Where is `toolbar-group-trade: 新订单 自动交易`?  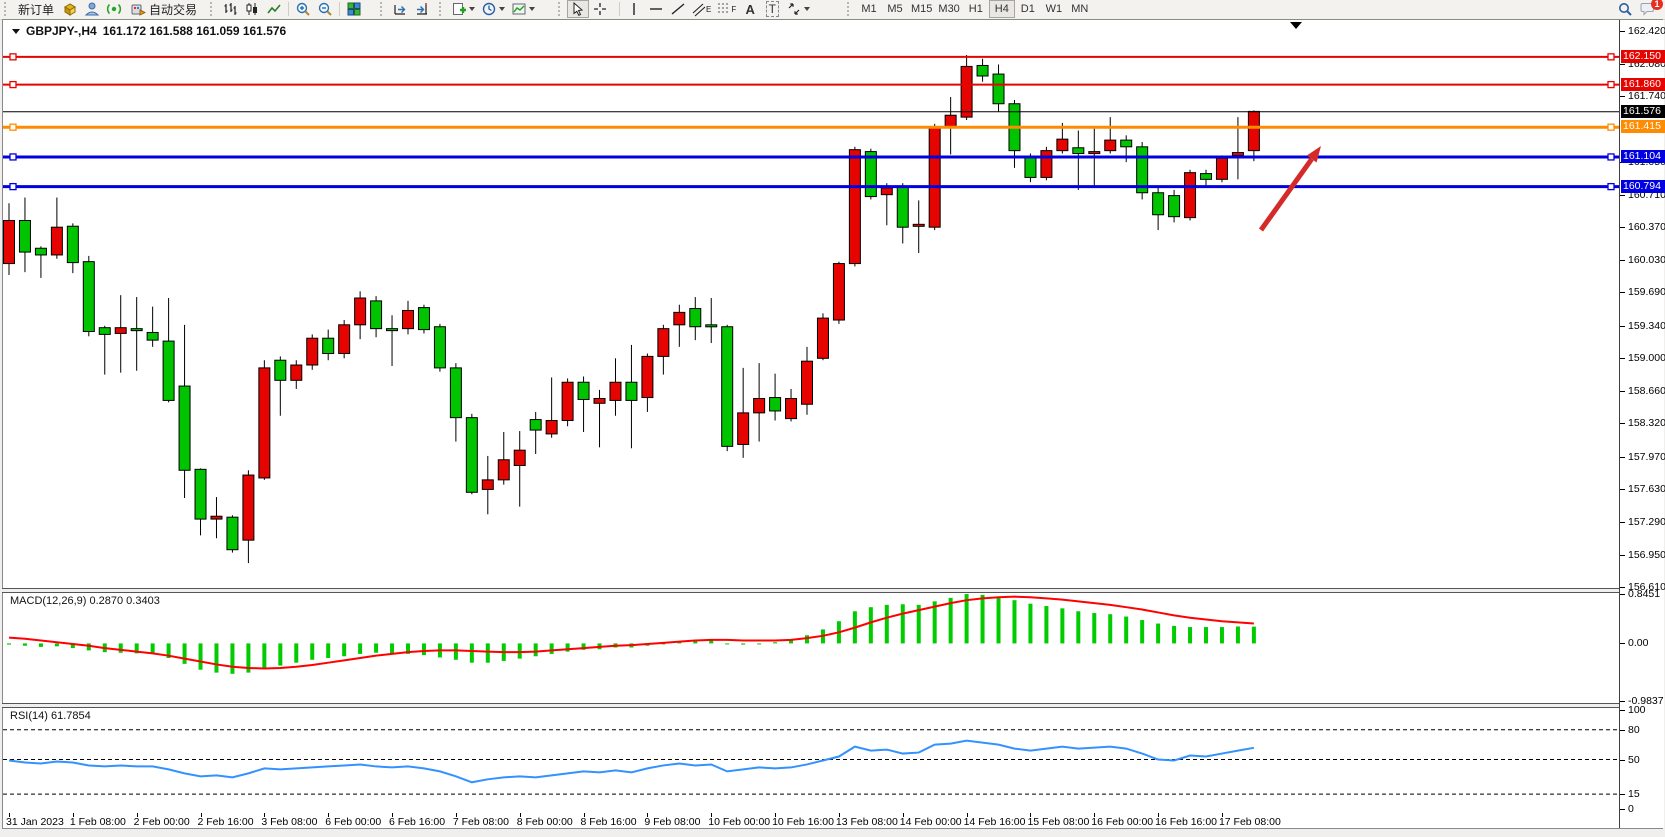
toolbar-group-trade: 新订单 自动交易 is located at coordinates (102, 9).